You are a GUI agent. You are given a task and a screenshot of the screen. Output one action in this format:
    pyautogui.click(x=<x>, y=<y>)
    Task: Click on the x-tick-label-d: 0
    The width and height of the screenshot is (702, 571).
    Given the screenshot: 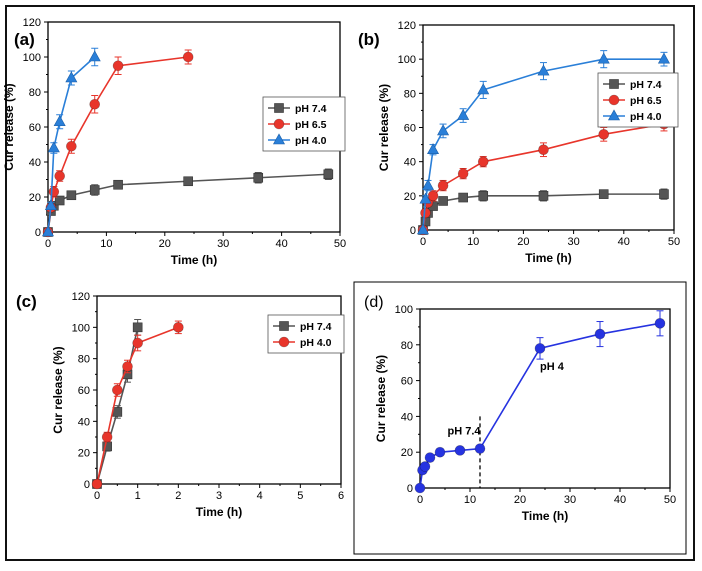 What is the action you would take?
    pyautogui.click(x=420, y=500)
    